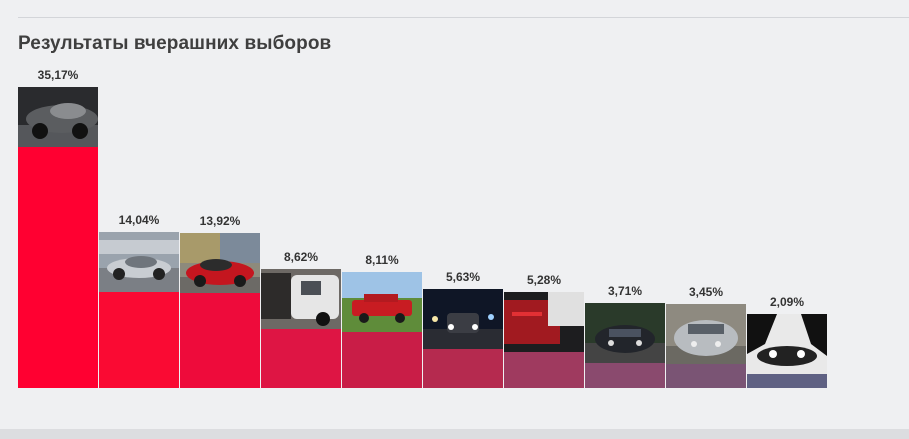  I want to click on red-classic-sedan-grass-photo, so click(382, 302).